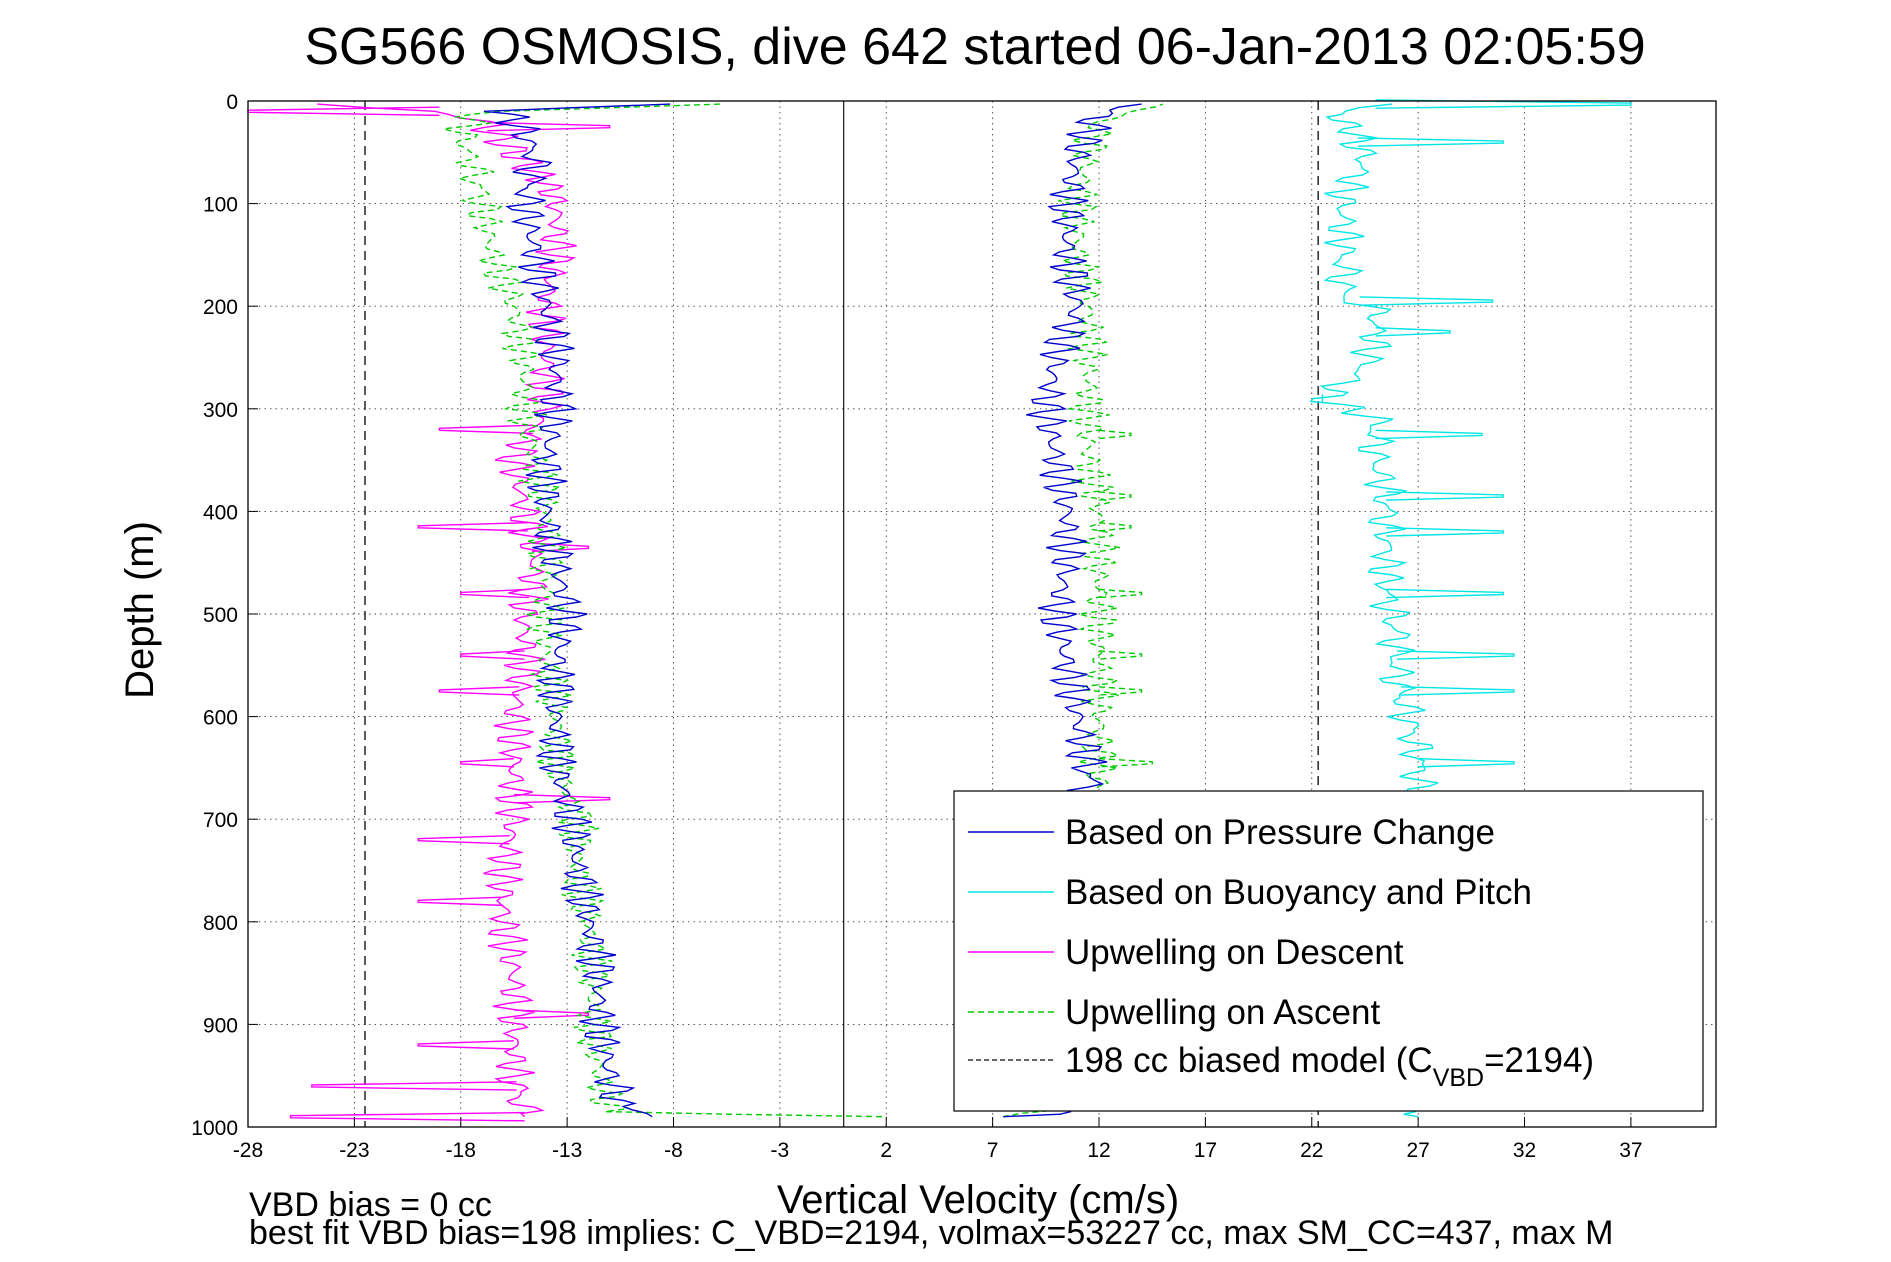 This screenshot has width=1891, height=1262. I want to click on x-tick-label: 2, so click(886, 1150).